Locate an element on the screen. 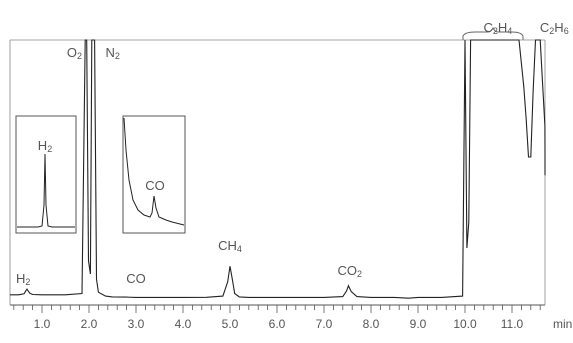 The image size is (573, 343). inset-h2-label: H2 is located at coordinates (45, 146).